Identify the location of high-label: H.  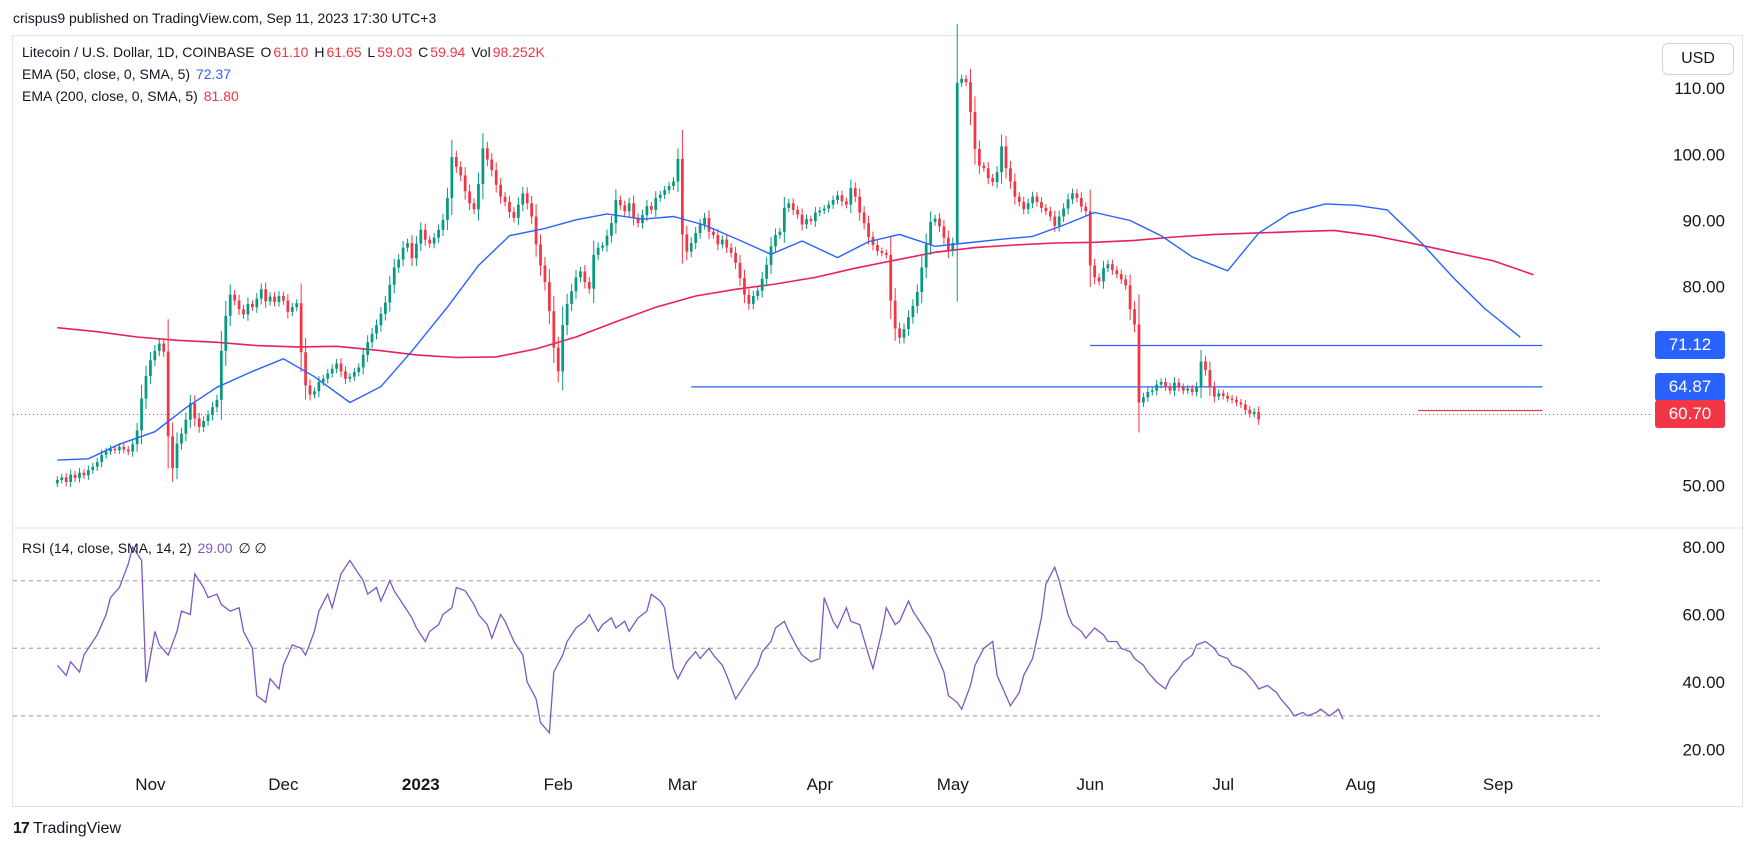
(319, 52).